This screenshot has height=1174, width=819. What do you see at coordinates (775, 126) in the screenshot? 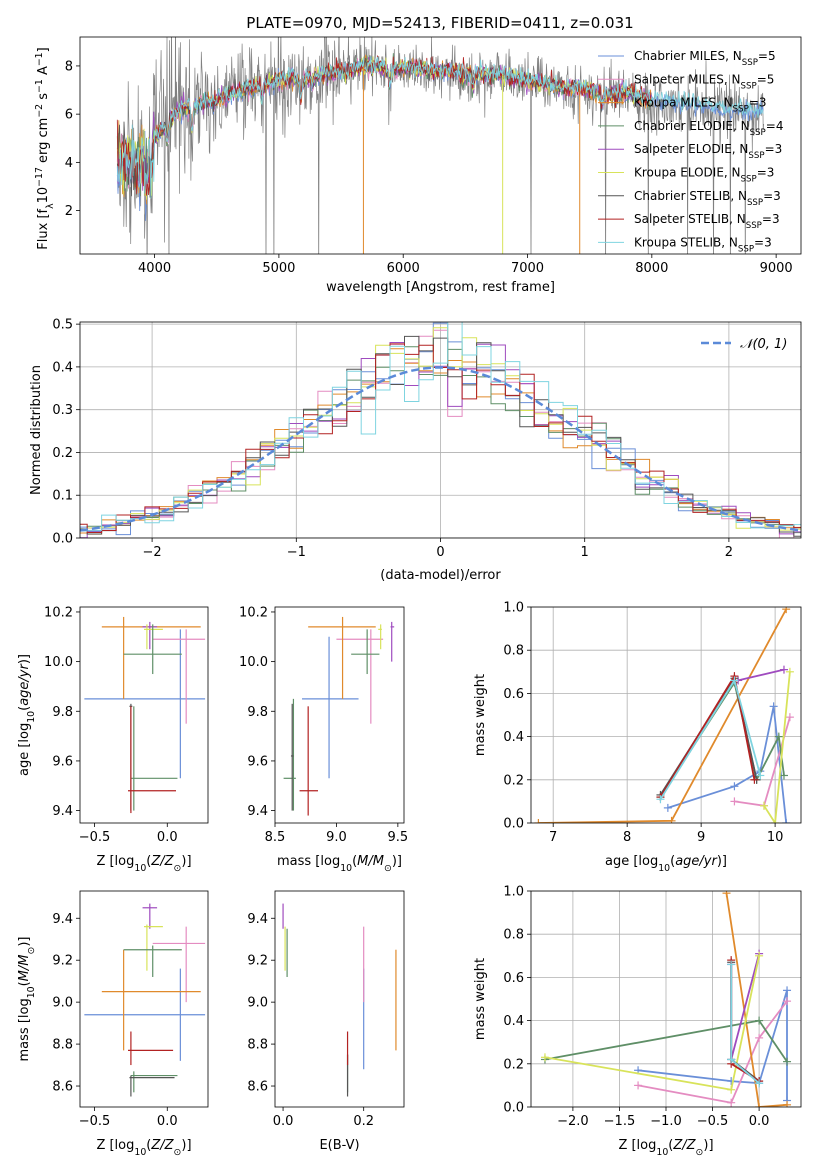
I see `label-part: =4` at bounding box center [775, 126].